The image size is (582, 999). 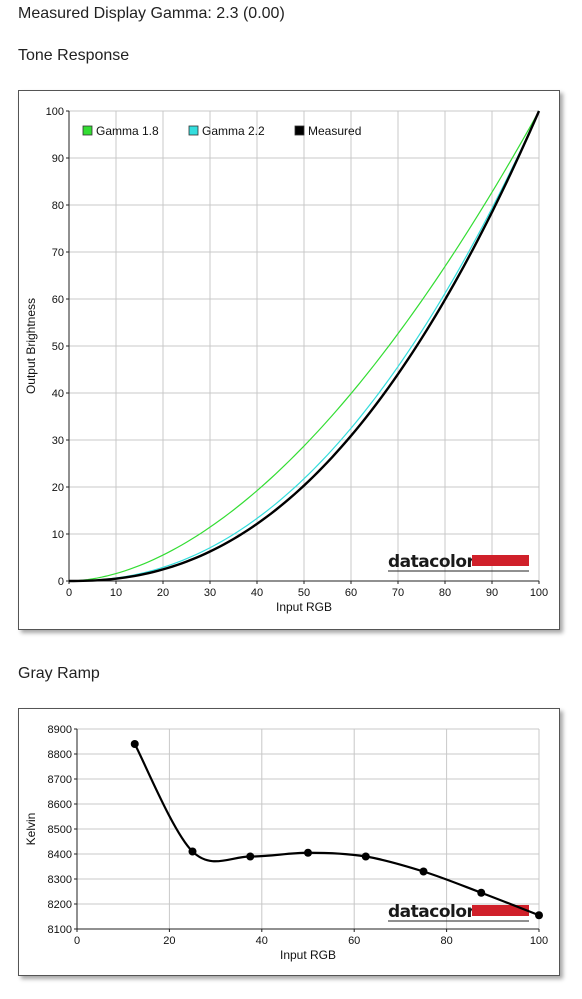 I want to click on y-tick-label: 8700, so click(x=60, y=780).